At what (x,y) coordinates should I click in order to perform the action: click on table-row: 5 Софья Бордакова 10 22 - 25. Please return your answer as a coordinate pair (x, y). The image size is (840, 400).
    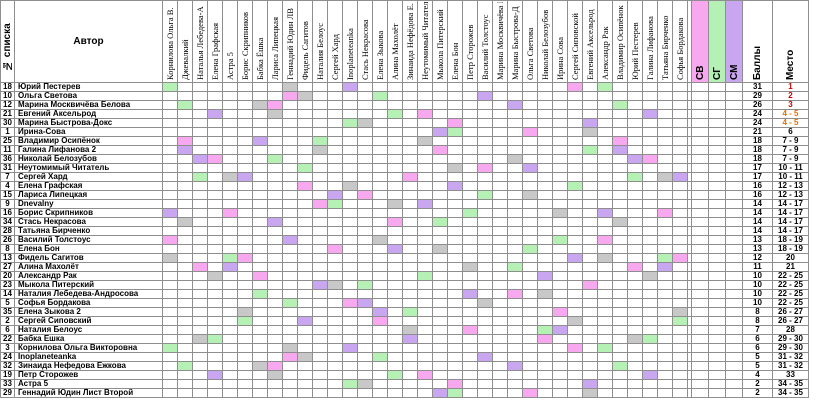
    Looking at the image, I should click on (404, 303).